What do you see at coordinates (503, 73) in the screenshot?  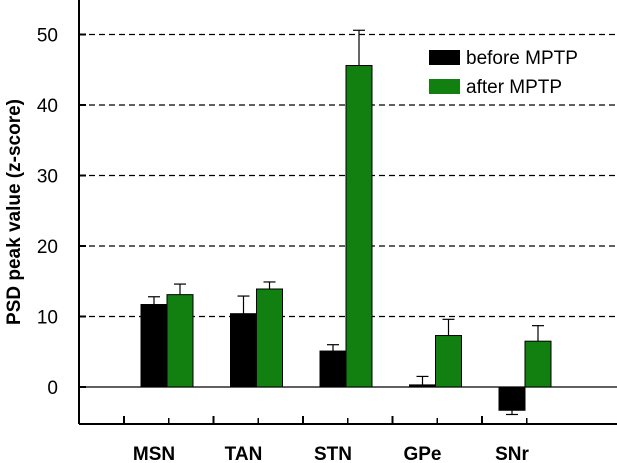 I see `legend: before MPTP after MPTP` at bounding box center [503, 73].